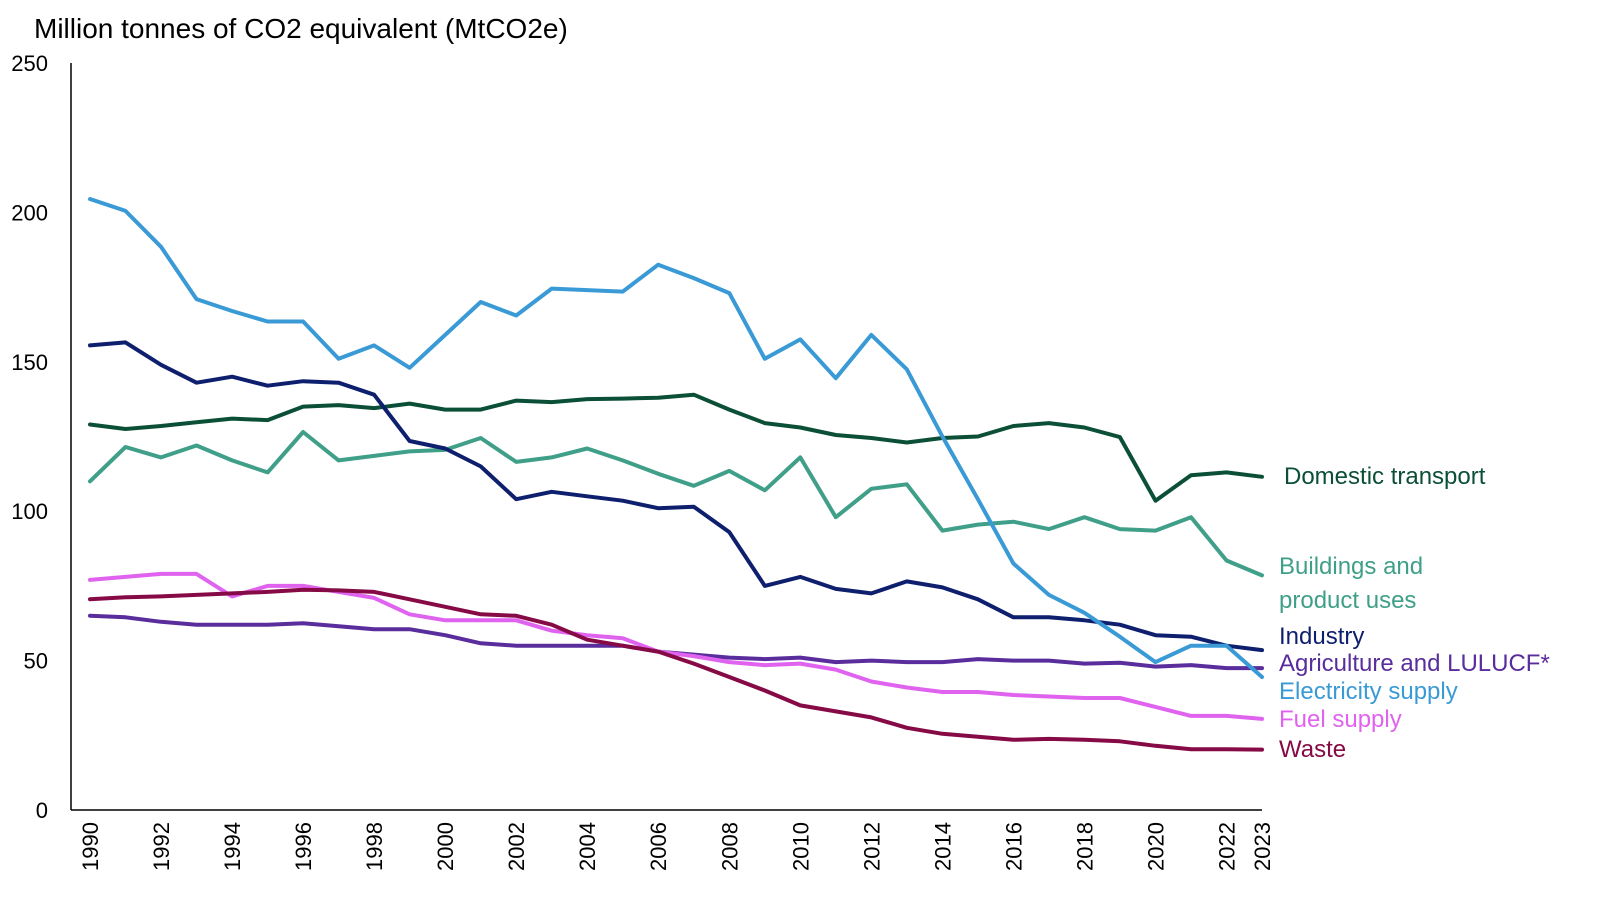 The width and height of the screenshot is (1600, 899). I want to click on x-tick-label: 1996, so click(303, 846).